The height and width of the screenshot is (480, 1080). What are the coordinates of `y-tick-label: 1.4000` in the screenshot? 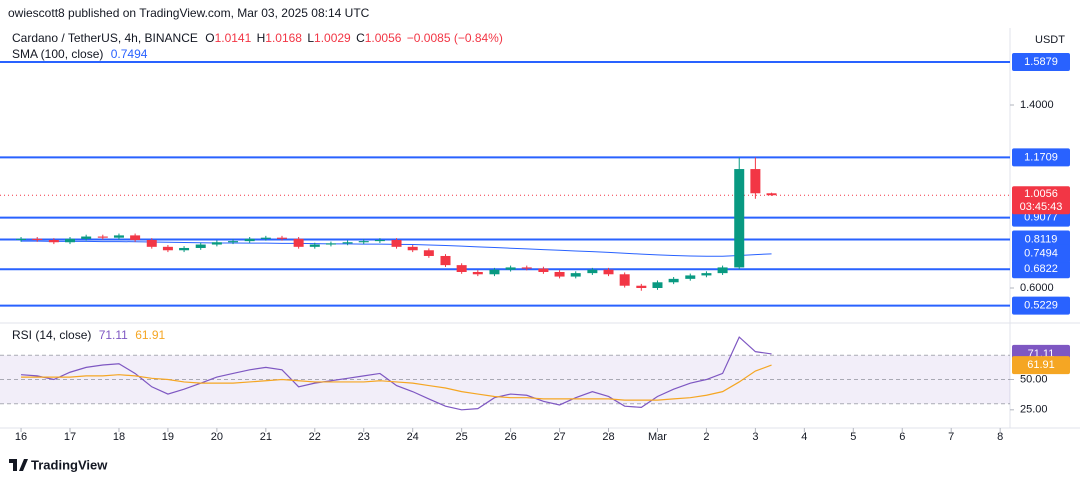 It's located at (1037, 105).